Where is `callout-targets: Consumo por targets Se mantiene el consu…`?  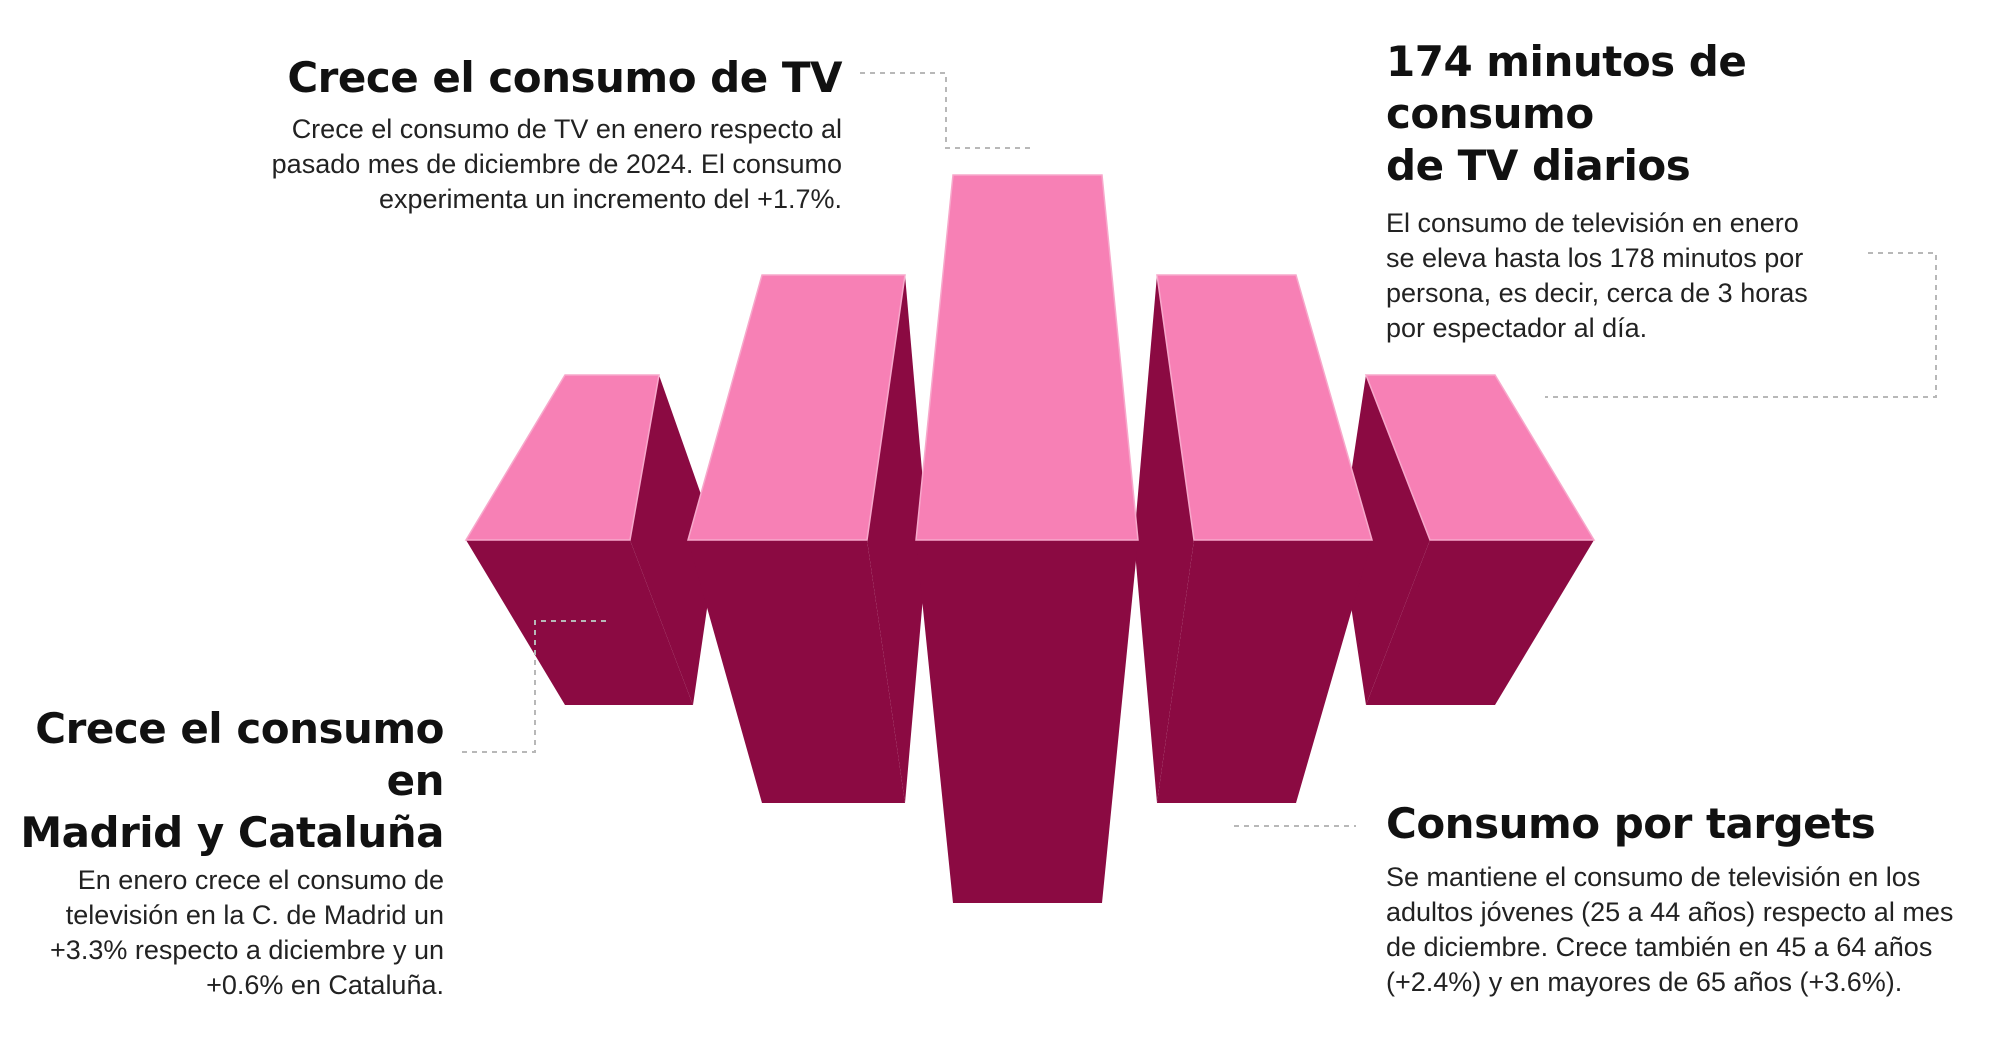 callout-targets: Consumo por targets Se mantiene el consu… is located at coordinates (1691, 899).